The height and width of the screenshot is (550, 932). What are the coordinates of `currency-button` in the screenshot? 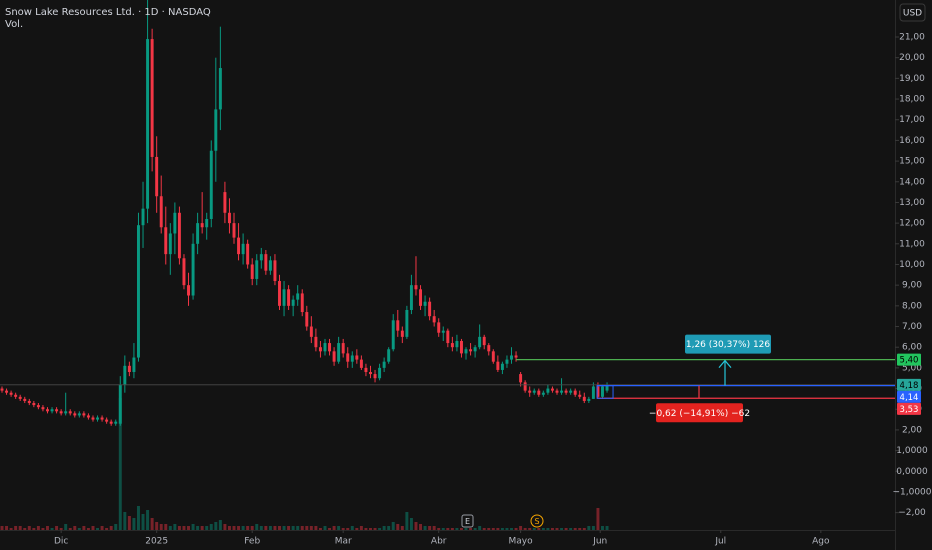 It's located at (912, 12).